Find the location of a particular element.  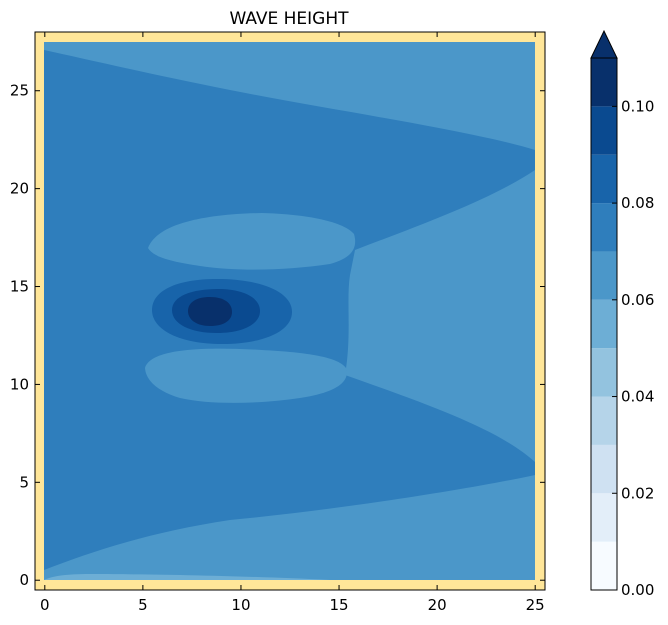

y-tick-label: 20 is located at coordinates (19, 189).